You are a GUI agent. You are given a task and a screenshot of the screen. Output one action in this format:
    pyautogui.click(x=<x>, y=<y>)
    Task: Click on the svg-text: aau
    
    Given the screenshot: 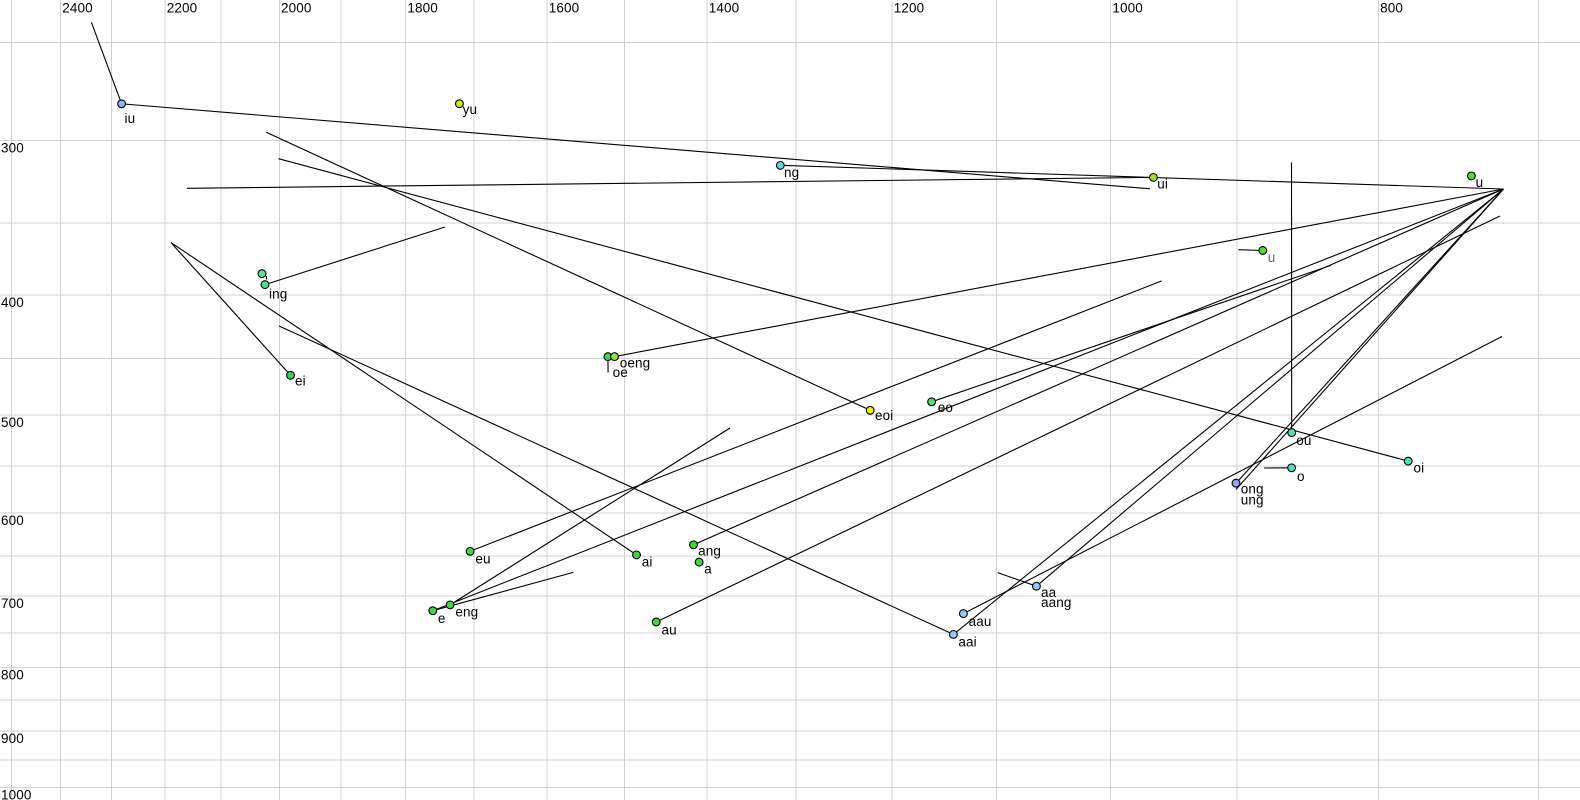 What is the action you would take?
    pyautogui.click(x=980, y=621)
    